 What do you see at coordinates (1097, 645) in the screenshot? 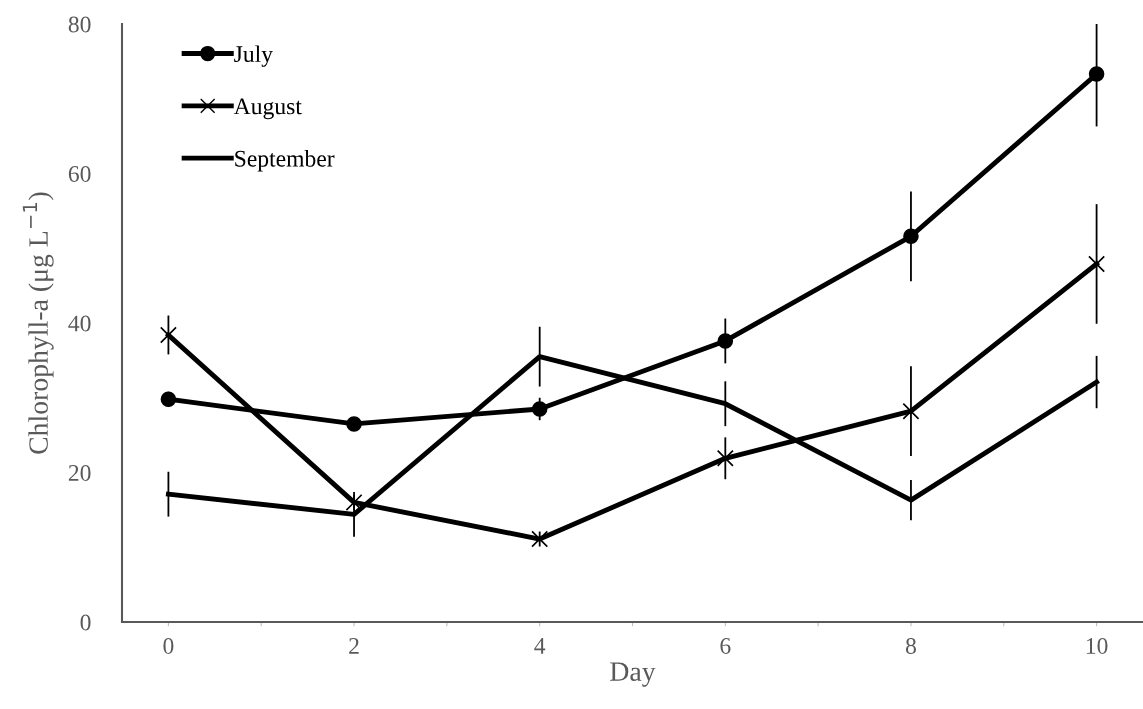
I see `x-tick-label: 10` at bounding box center [1097, 645].